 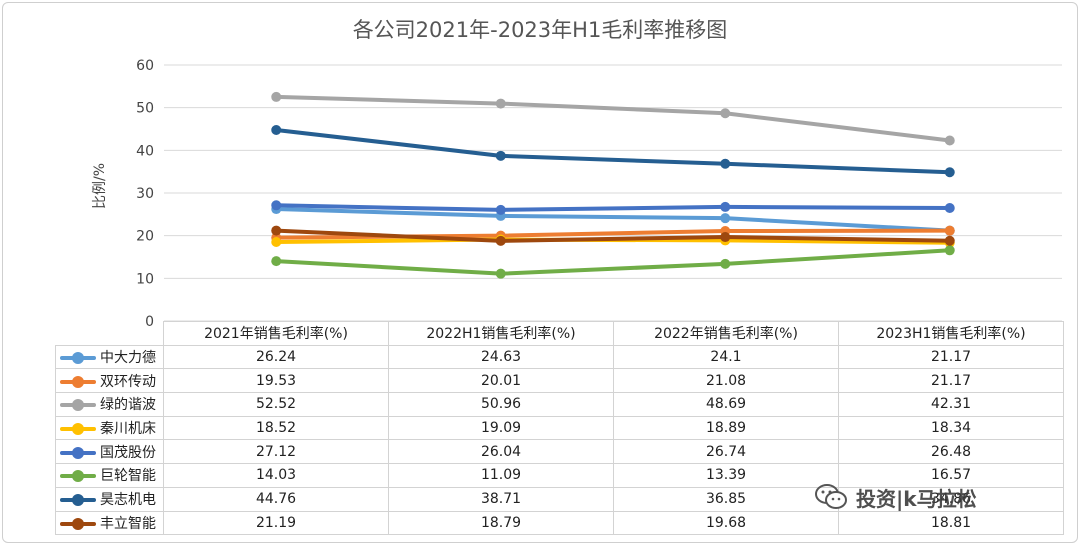 What do you see at coordinates (128, 523) in the screenshot?
I see `series-name: 丰立智能` at bounding box center [128, 523].